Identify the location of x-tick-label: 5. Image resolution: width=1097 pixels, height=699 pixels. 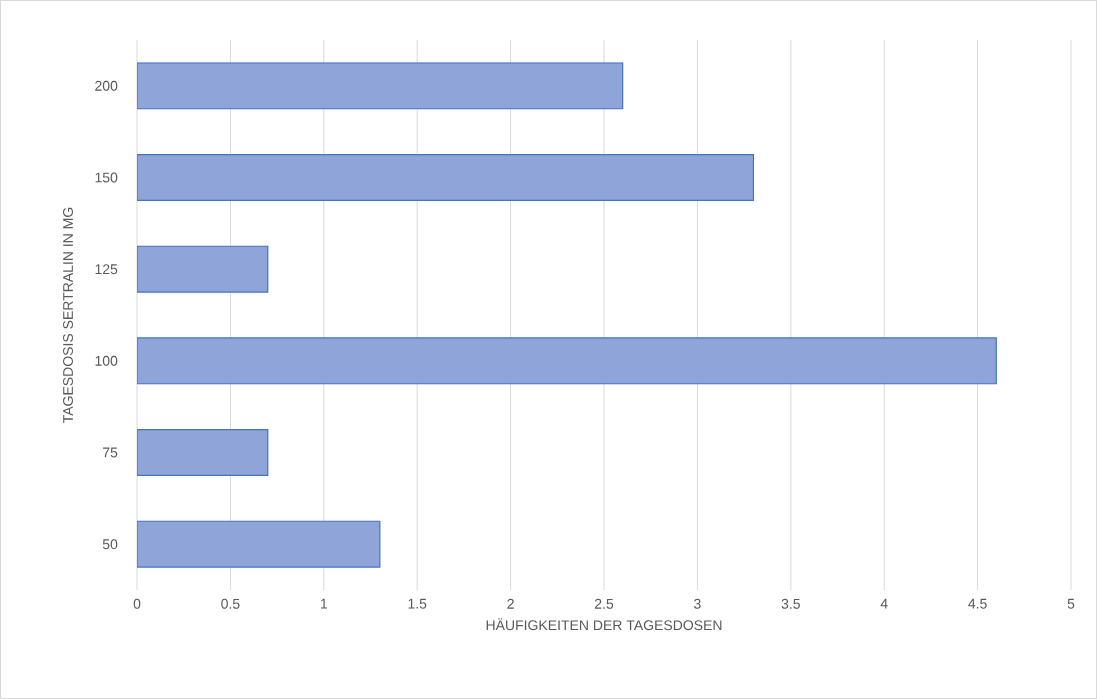
(1071, 603).